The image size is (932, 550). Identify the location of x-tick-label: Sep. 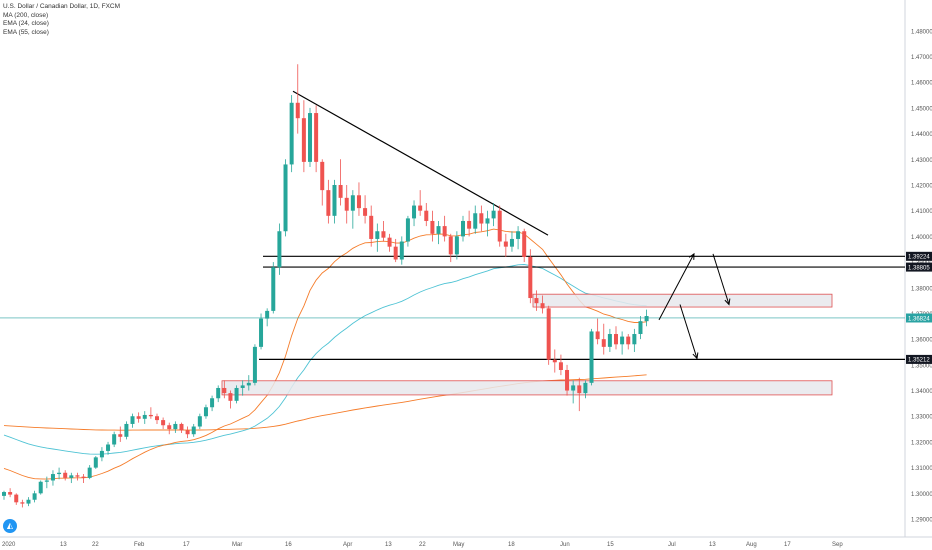
(837, 545).